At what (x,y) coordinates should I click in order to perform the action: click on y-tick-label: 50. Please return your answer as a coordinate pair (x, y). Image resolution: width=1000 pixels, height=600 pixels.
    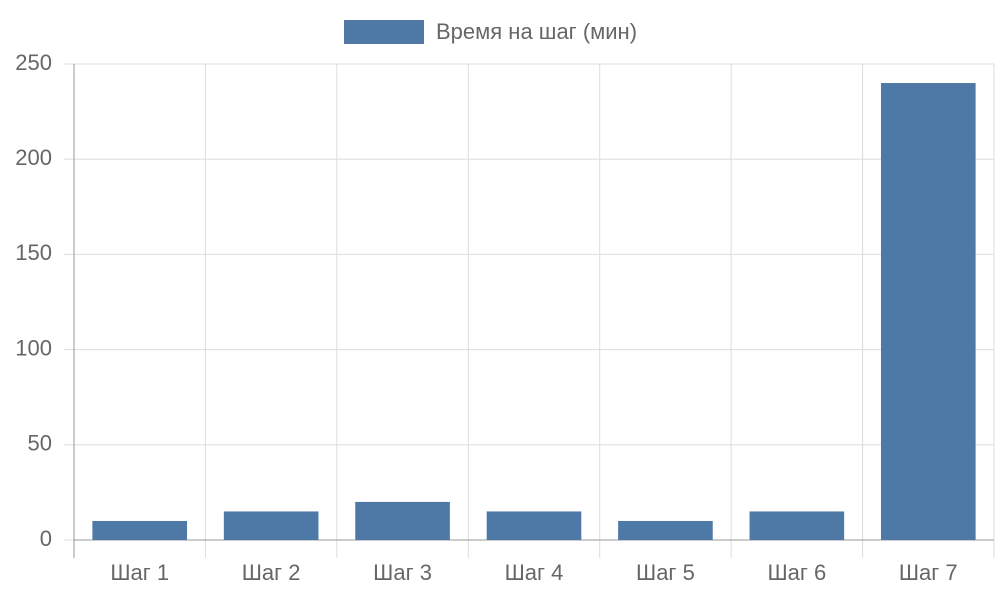
    Looking at the image, I should click on (40, 443).